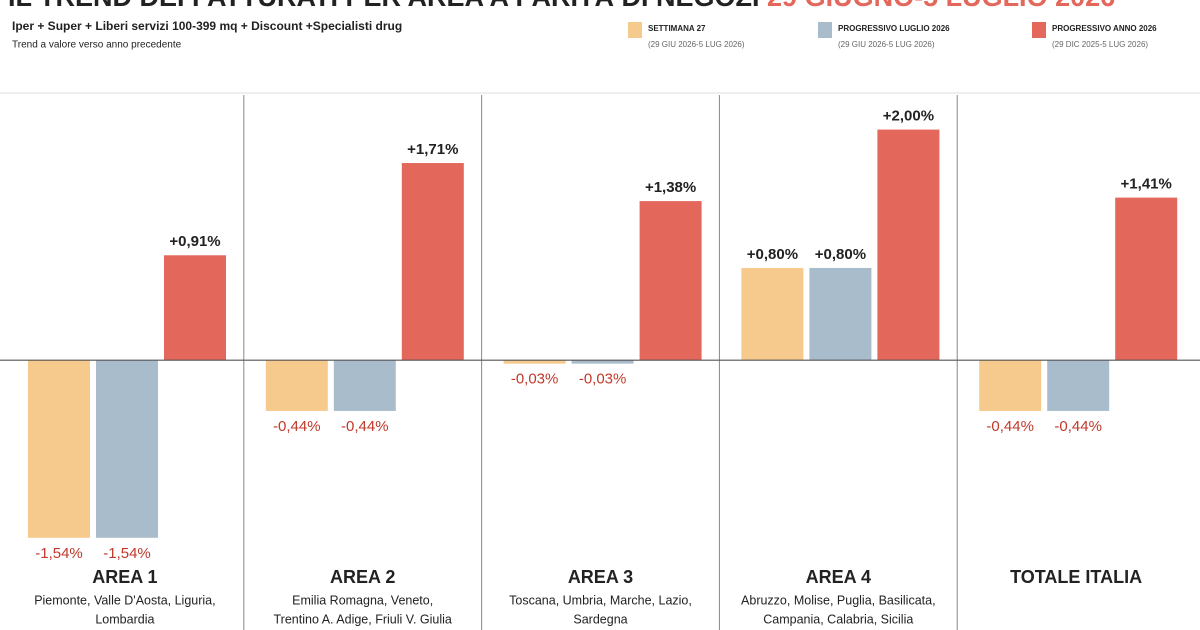 Image resolution: width=1200 pixels, height=630 pixels. Describe the element at coordinates (362, 577) in the screenshot. I see `category-label: AREA 2` at that location.